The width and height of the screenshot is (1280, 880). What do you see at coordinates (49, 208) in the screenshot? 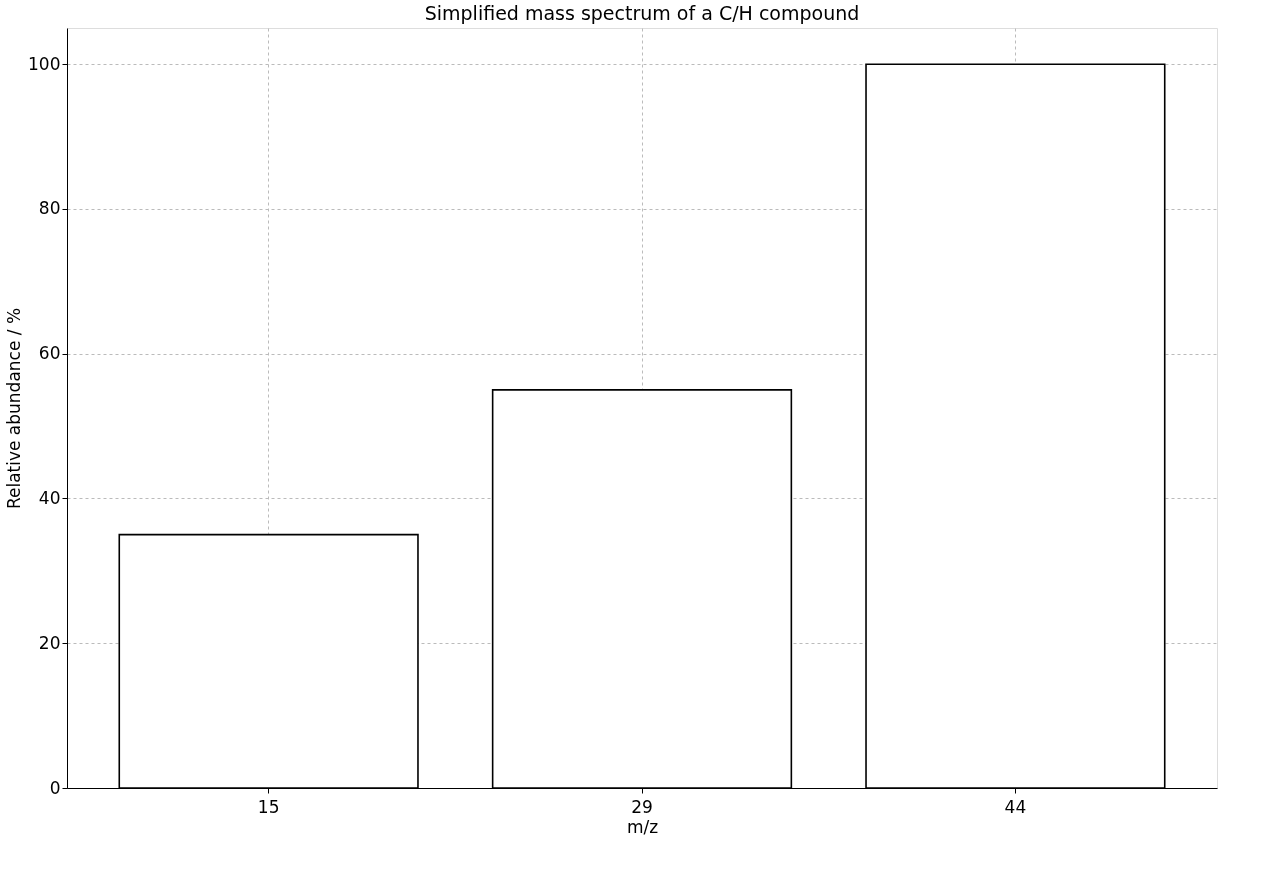
I see `y-tick-label: 80` at bounding box center [49, 208].